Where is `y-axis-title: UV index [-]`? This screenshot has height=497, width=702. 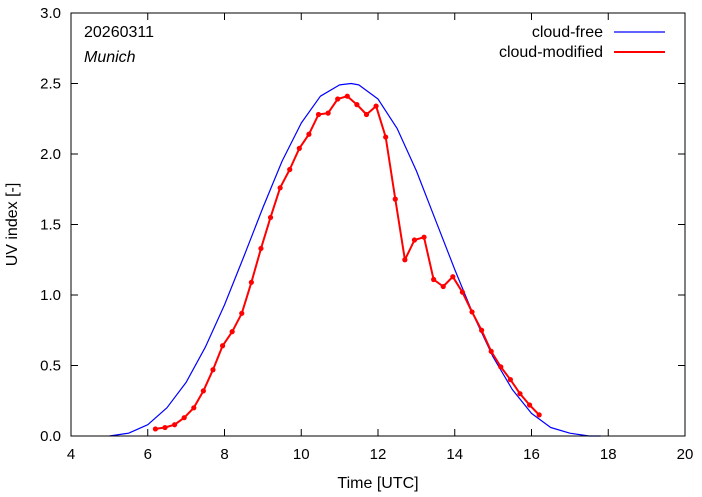
y-axis-title: UV index [-] is located at coordinates (12, 225).